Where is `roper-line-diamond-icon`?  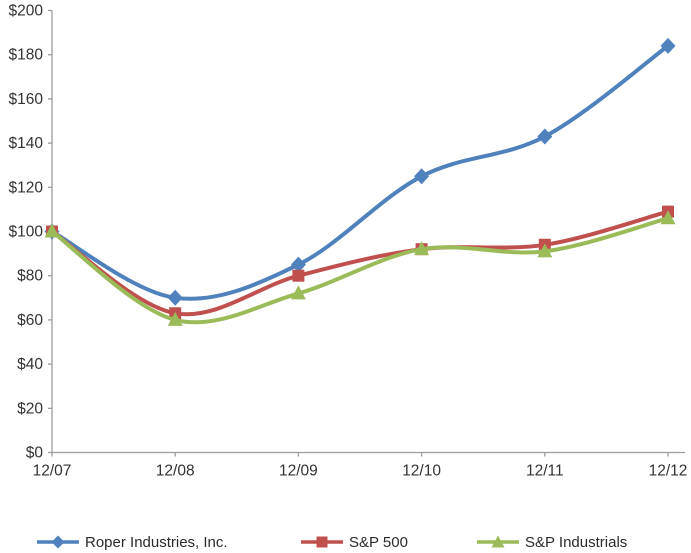
roper-line-diamond-icon is located at coordinates (58, 542).